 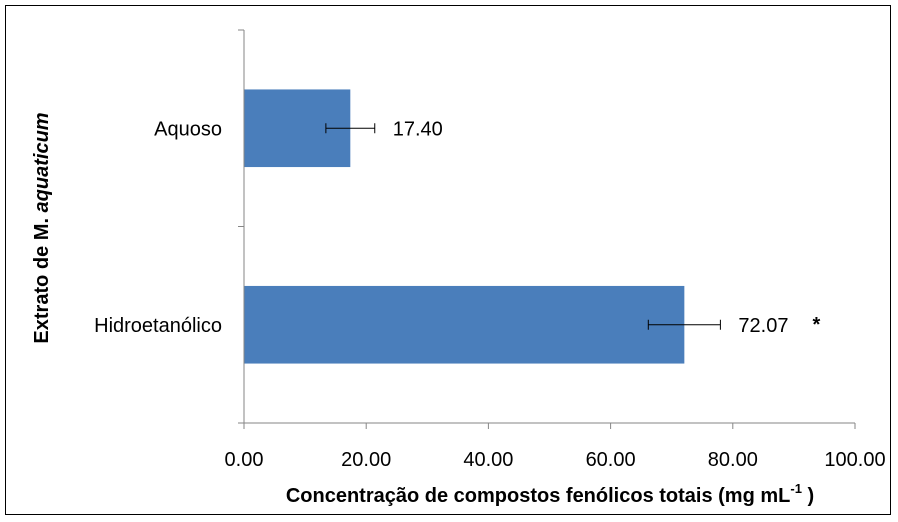 I want to click on x-tick-label: 0.00, so click(x=244, y=460).